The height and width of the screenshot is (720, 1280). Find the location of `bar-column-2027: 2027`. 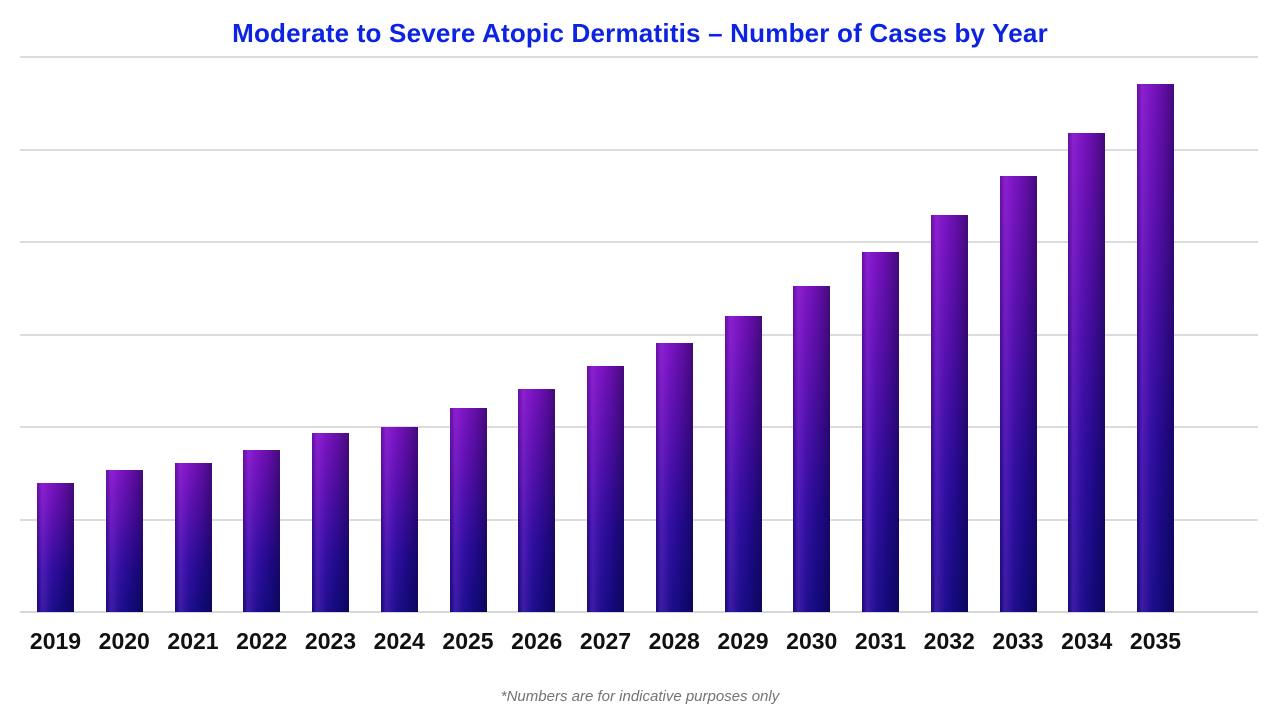

bar-column-2027: 2027 is located at coordinates (605, 355).